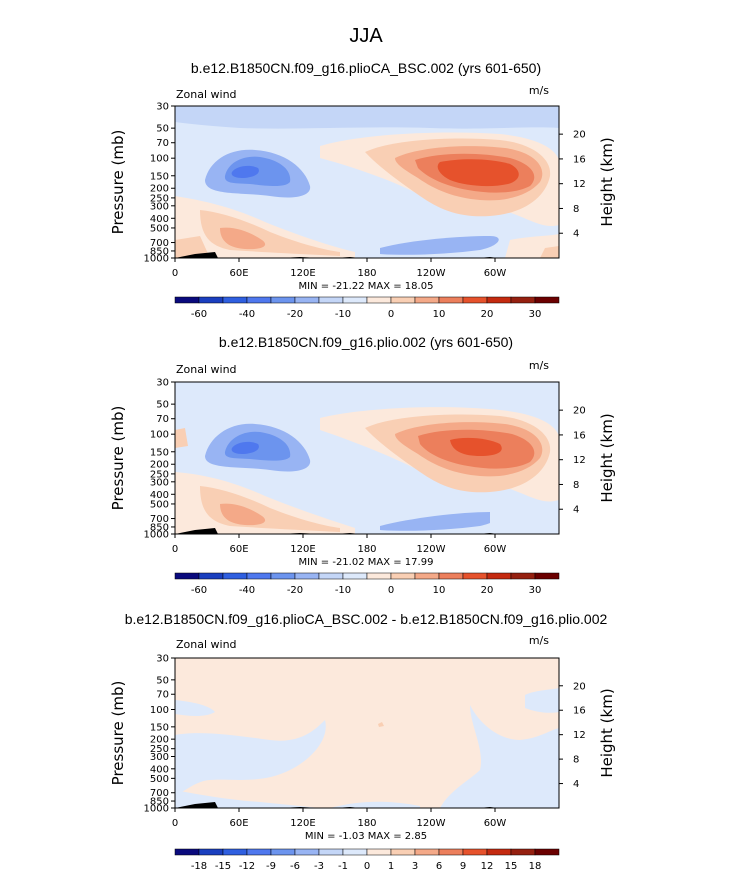 The width and height of the screenshot is (733, 888). What do you see at coordinates (391, 314) in the screenshot?
I see `colorbar-label: 0` at bounding box center [391, 314].